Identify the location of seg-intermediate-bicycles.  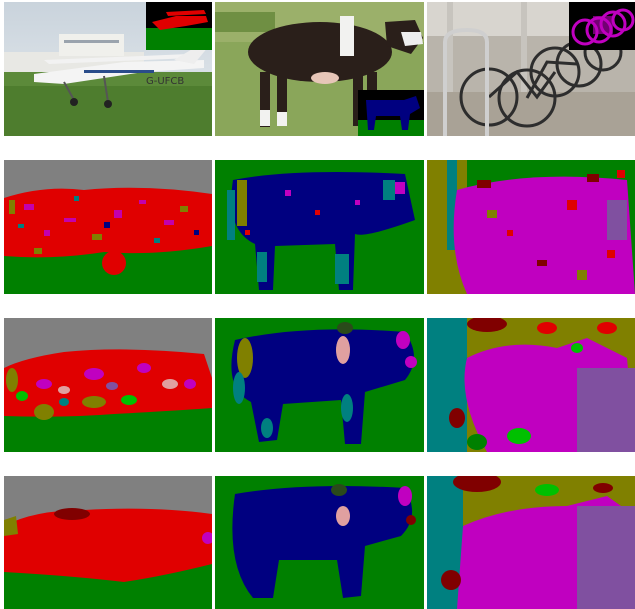
(531, 385).